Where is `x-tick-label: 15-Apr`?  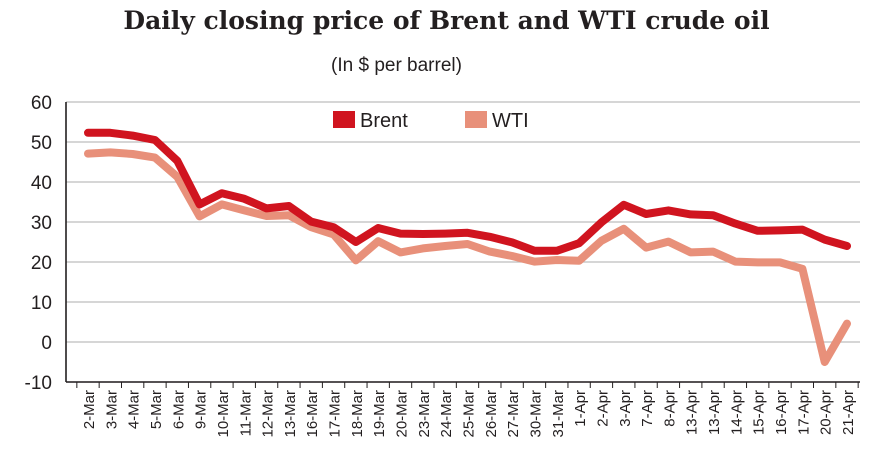 x-tick-label: 15-Apr is located at coordinates (759, 412).